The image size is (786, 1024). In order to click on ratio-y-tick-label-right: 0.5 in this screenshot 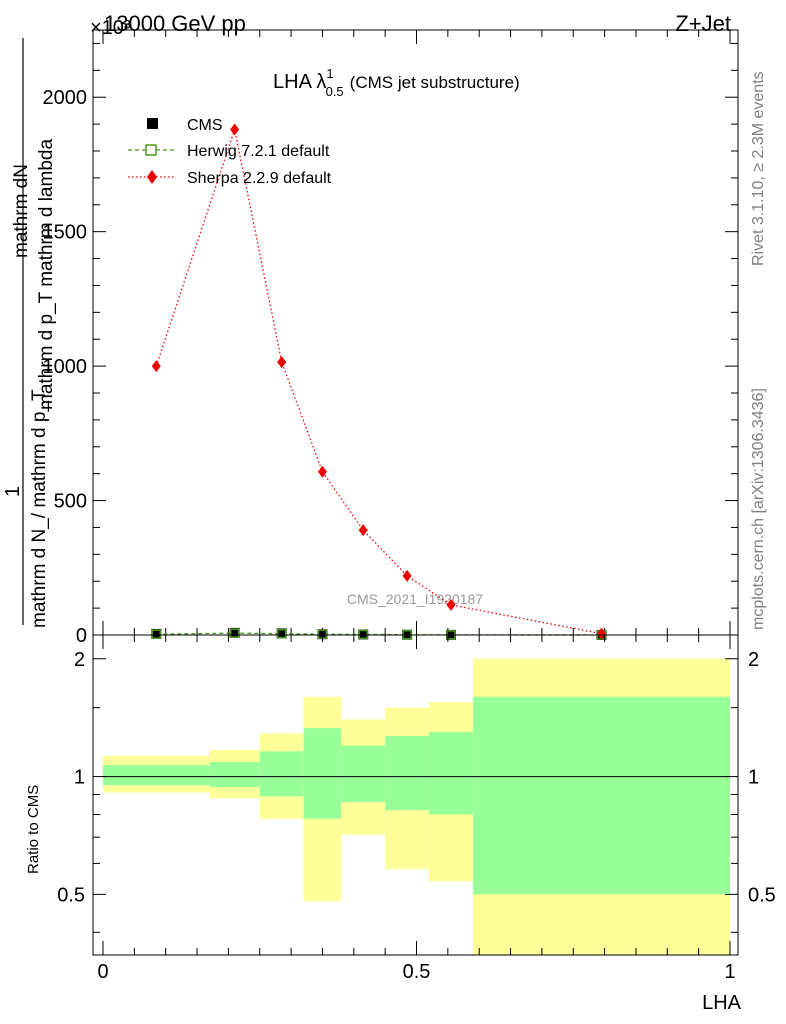, I will do `click(762, 895)`.